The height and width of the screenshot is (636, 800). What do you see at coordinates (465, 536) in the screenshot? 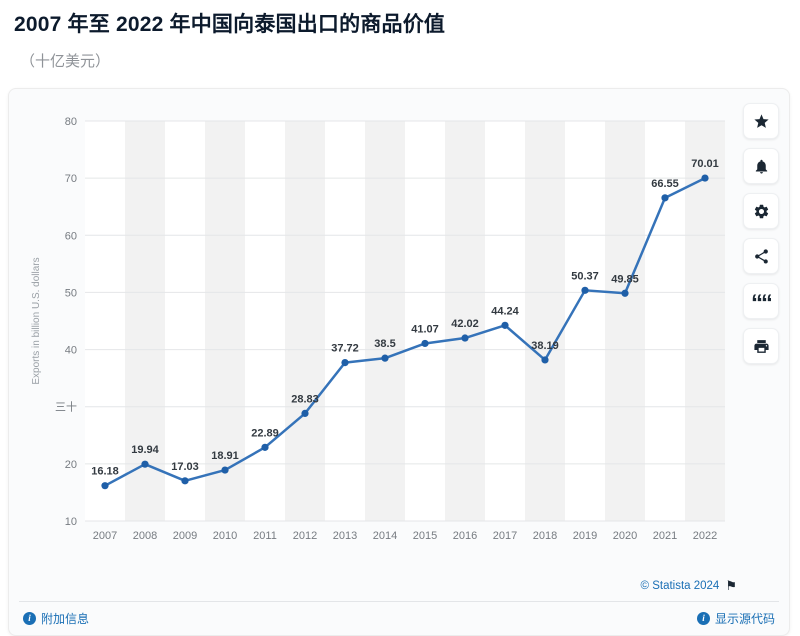
I see `svg-text: 2016` at bounding box center [465, 536].